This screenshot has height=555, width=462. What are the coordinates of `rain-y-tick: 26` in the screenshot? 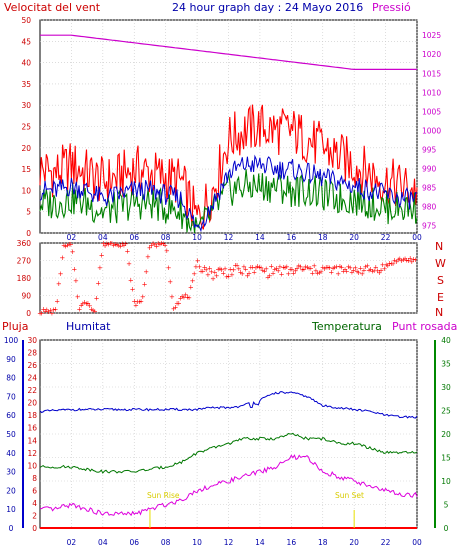 It's located at (32, 365).